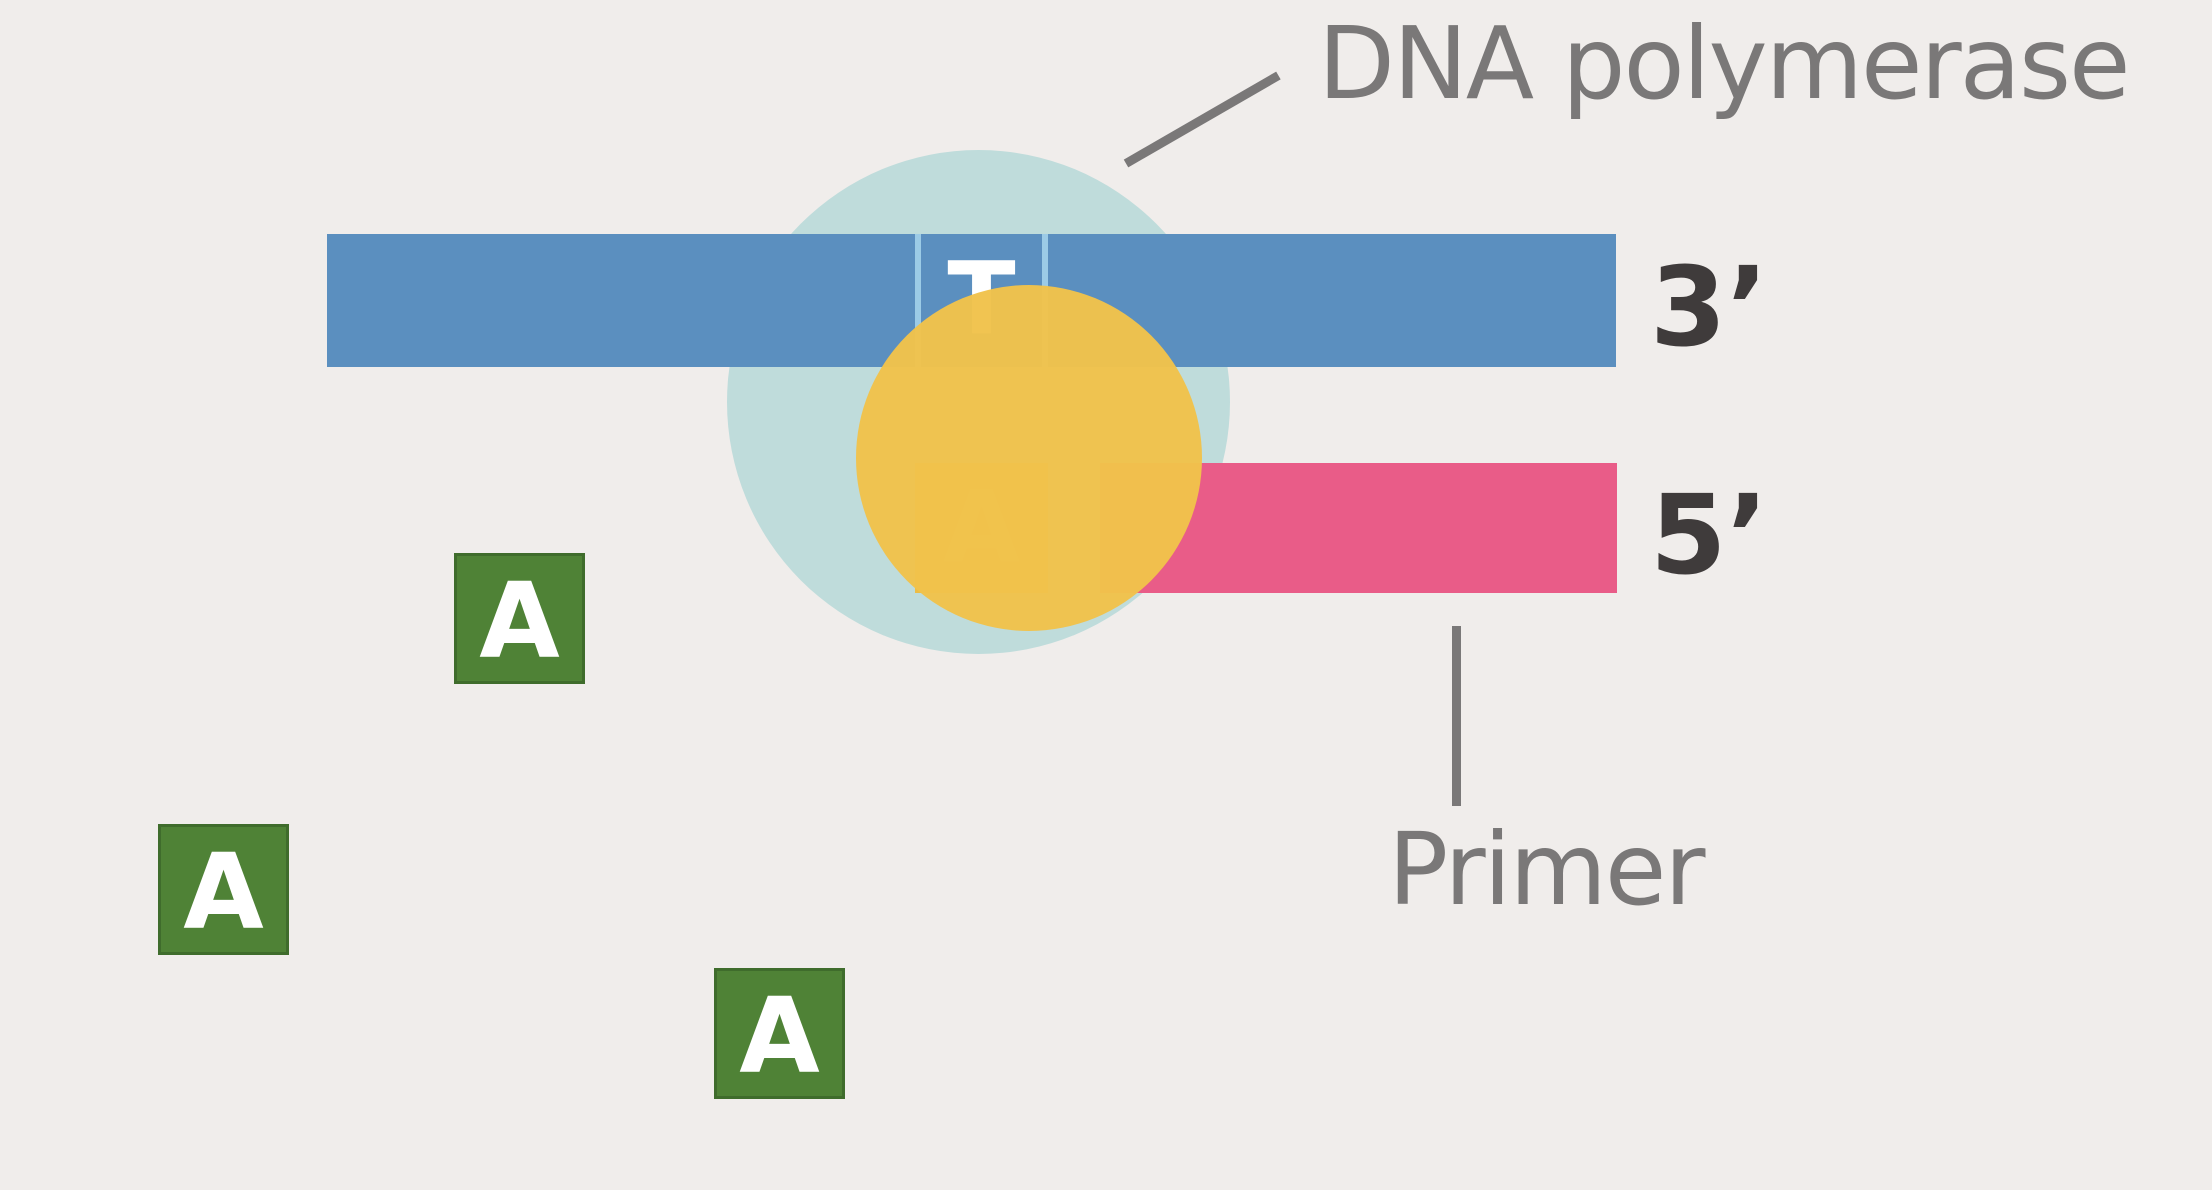 This screenshot has width=2212, height=1190. What do you see at coordinates (1202, 119) in the screenshot?
I see `polymerase-leader-line` at bounding box center [1202, 119].